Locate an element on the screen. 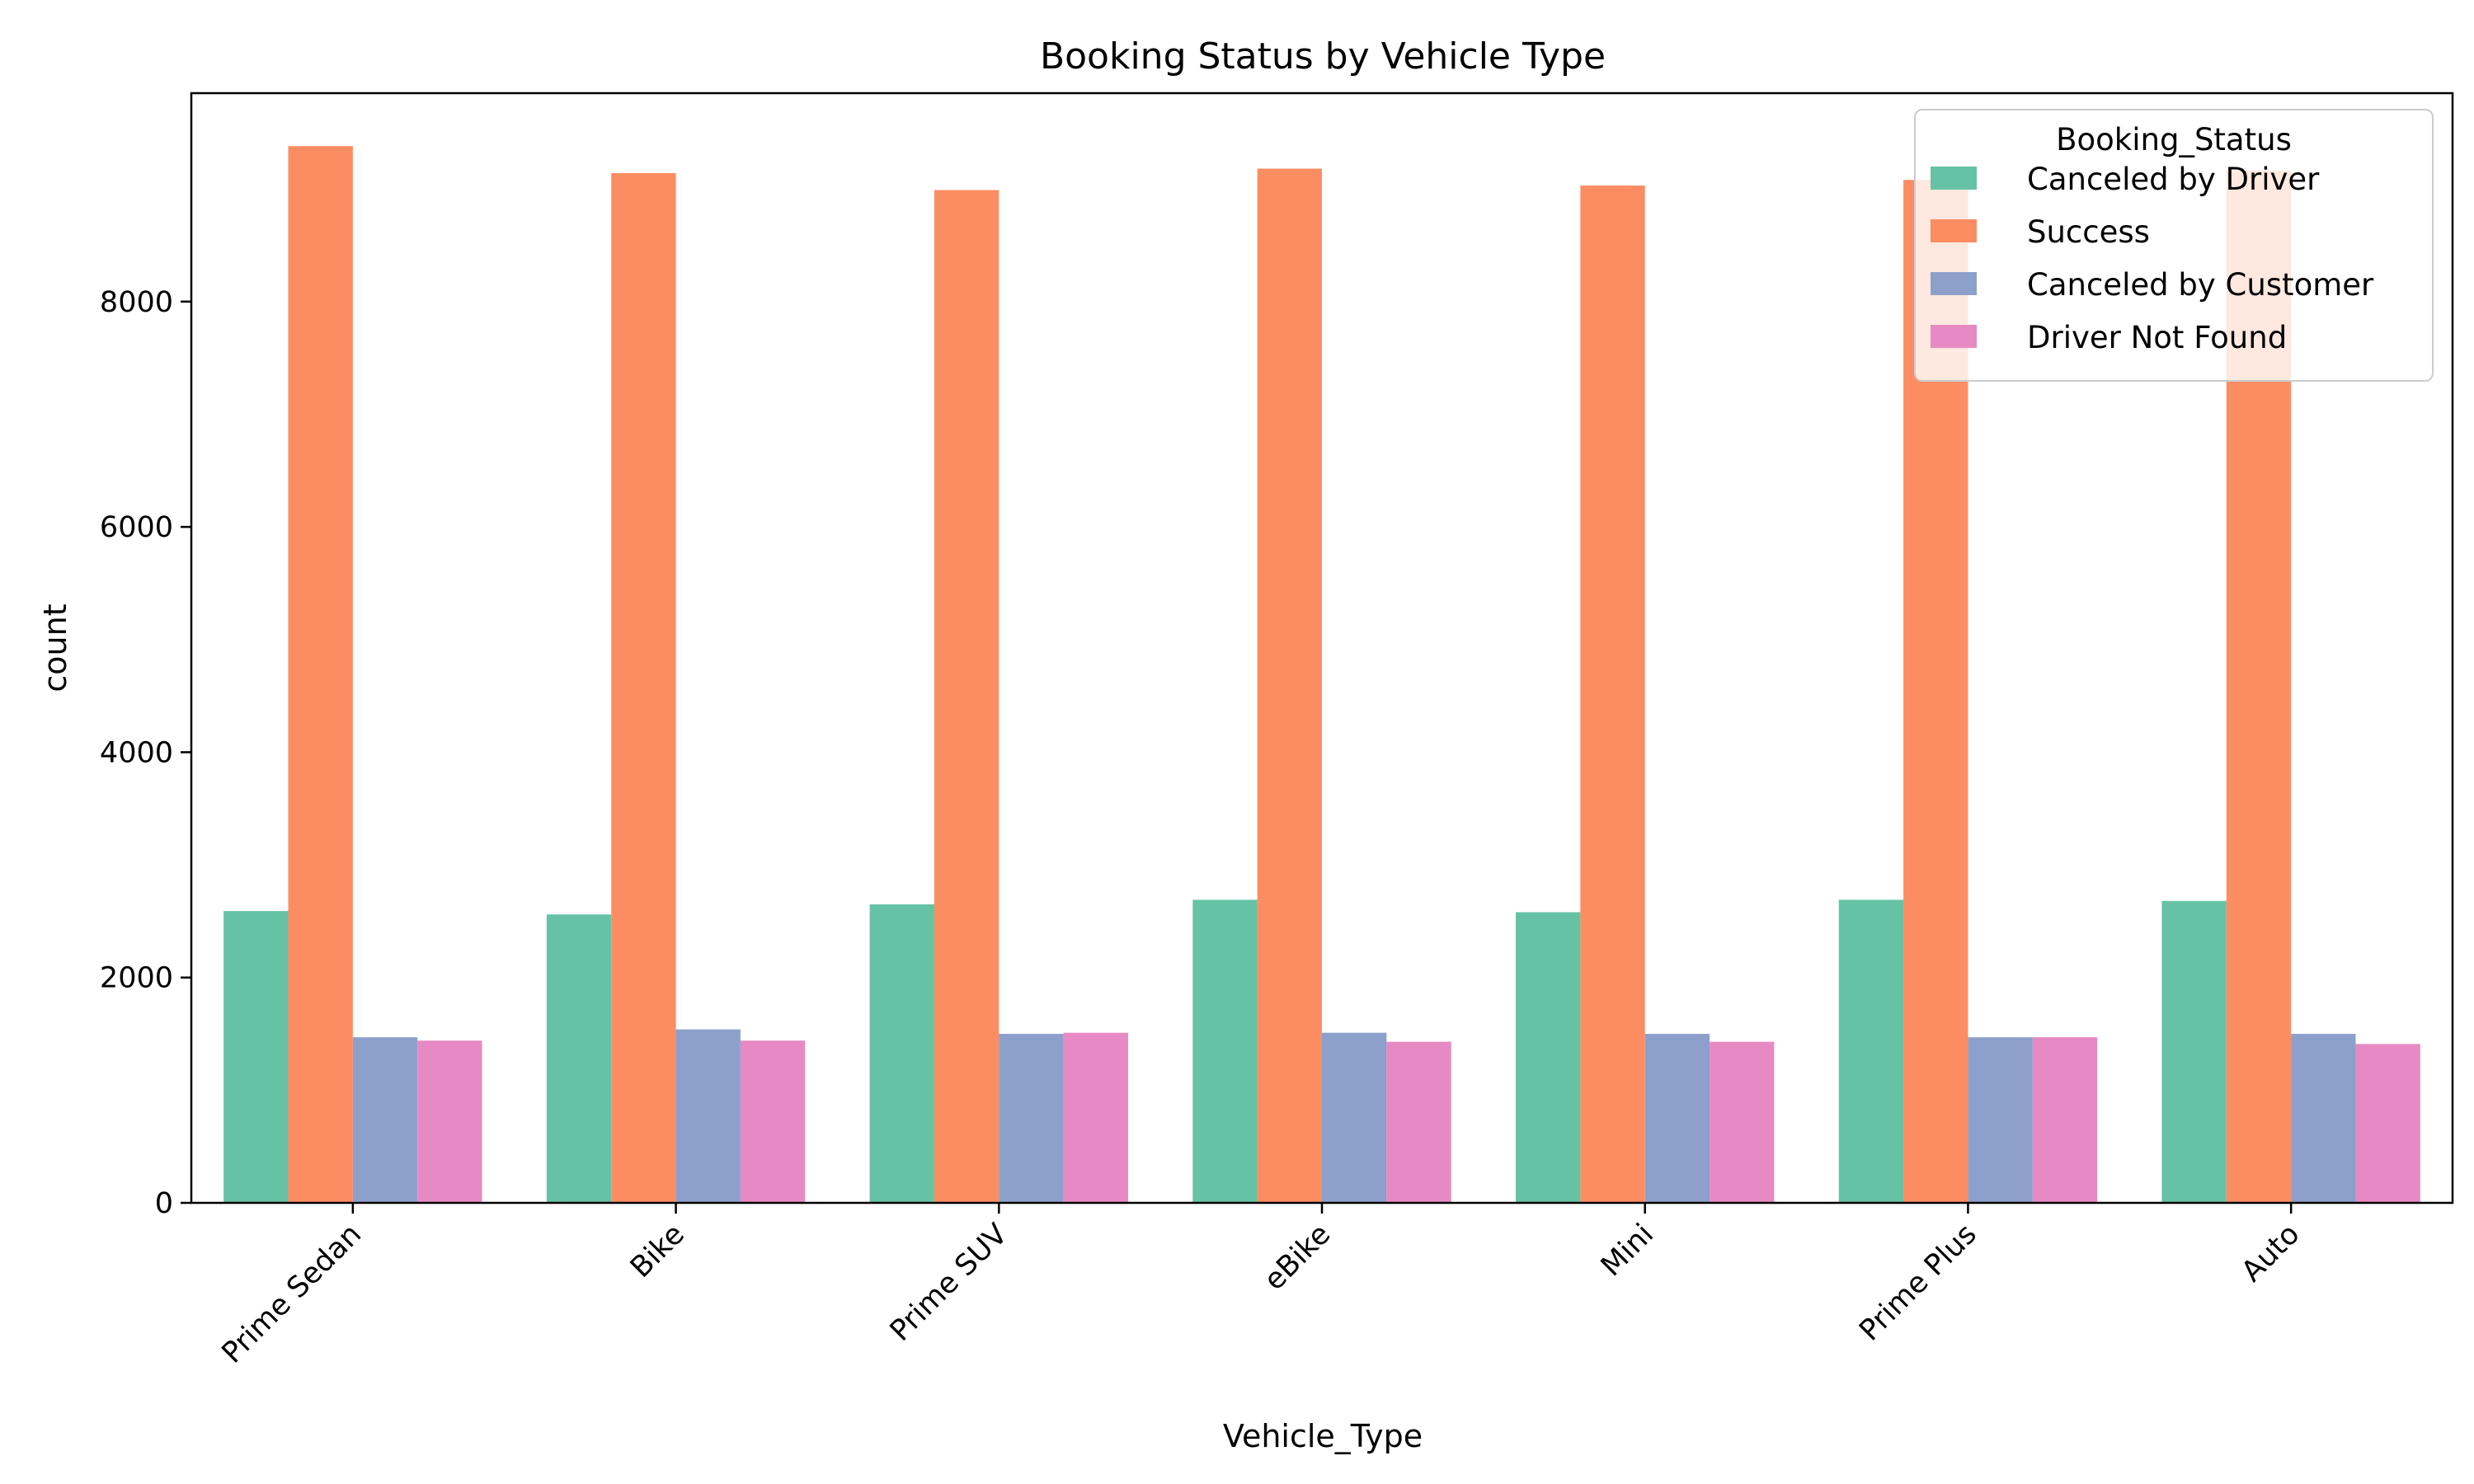 The height and width of the screenshot is (1484, 2474). x-tick-label: Auto is located at coordinates (2271, 1253).